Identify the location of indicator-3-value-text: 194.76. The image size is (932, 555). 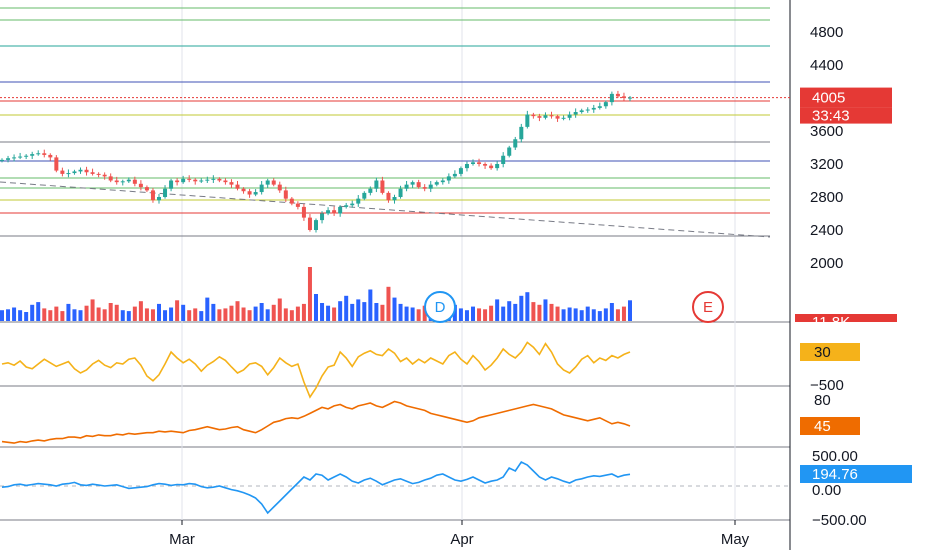
(835, 474).